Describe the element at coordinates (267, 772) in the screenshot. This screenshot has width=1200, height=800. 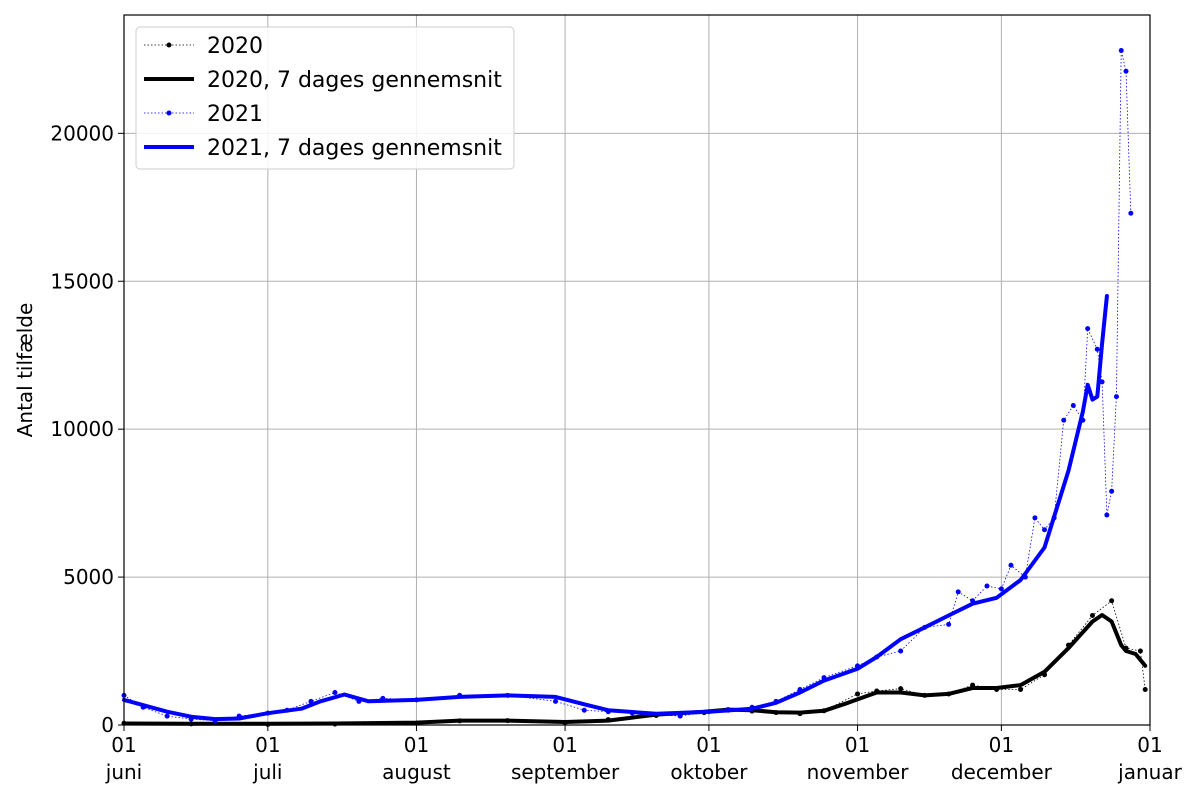
I see `x-tick-month: juli` at that location.